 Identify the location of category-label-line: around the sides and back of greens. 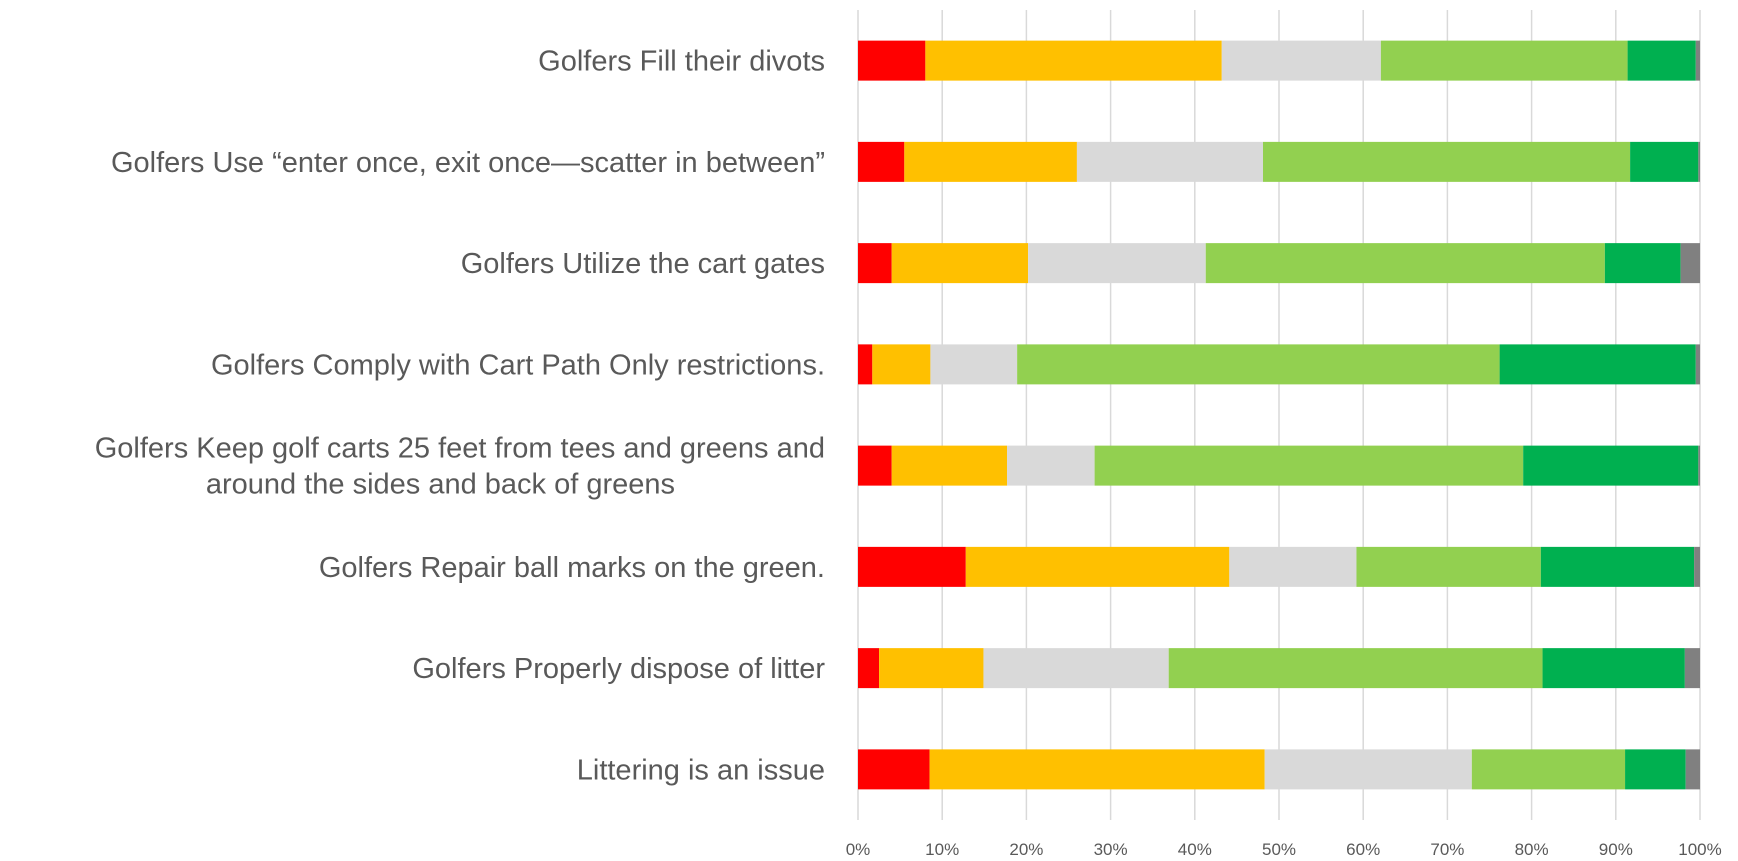
(440, 485).